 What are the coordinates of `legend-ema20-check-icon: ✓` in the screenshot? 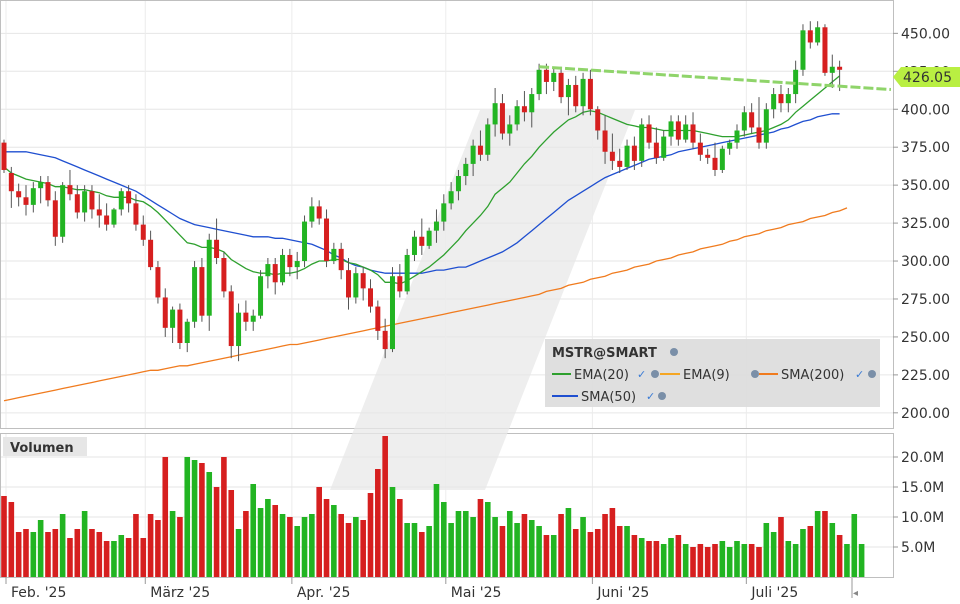 It's located at (641, 374).